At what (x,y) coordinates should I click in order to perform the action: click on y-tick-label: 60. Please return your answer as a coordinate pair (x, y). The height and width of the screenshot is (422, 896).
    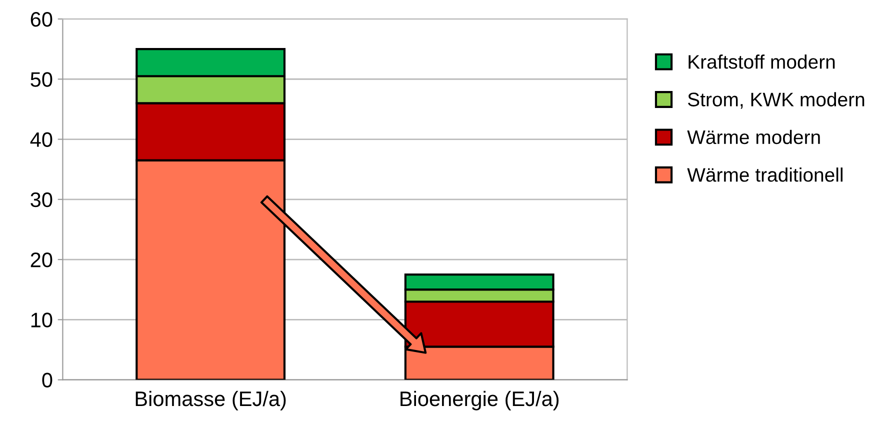
    Looking at the image, I should click on (41, 19).